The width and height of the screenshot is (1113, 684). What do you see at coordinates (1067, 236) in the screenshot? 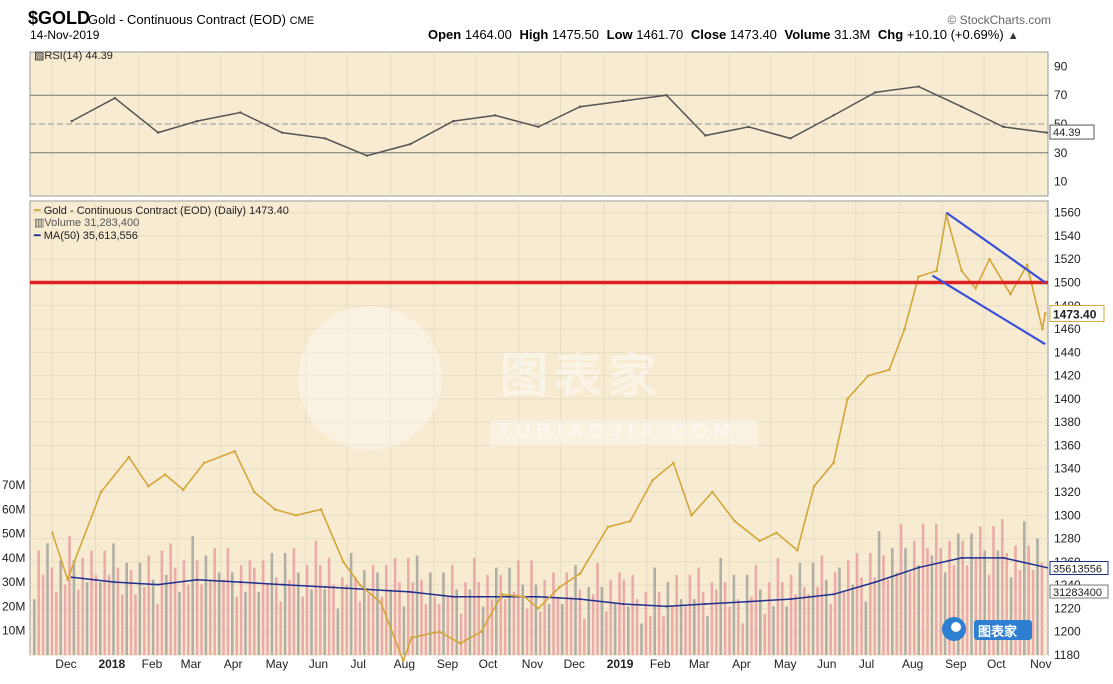
I see `price-y-tick-label: 1540` at bounding box center [1067, 236].